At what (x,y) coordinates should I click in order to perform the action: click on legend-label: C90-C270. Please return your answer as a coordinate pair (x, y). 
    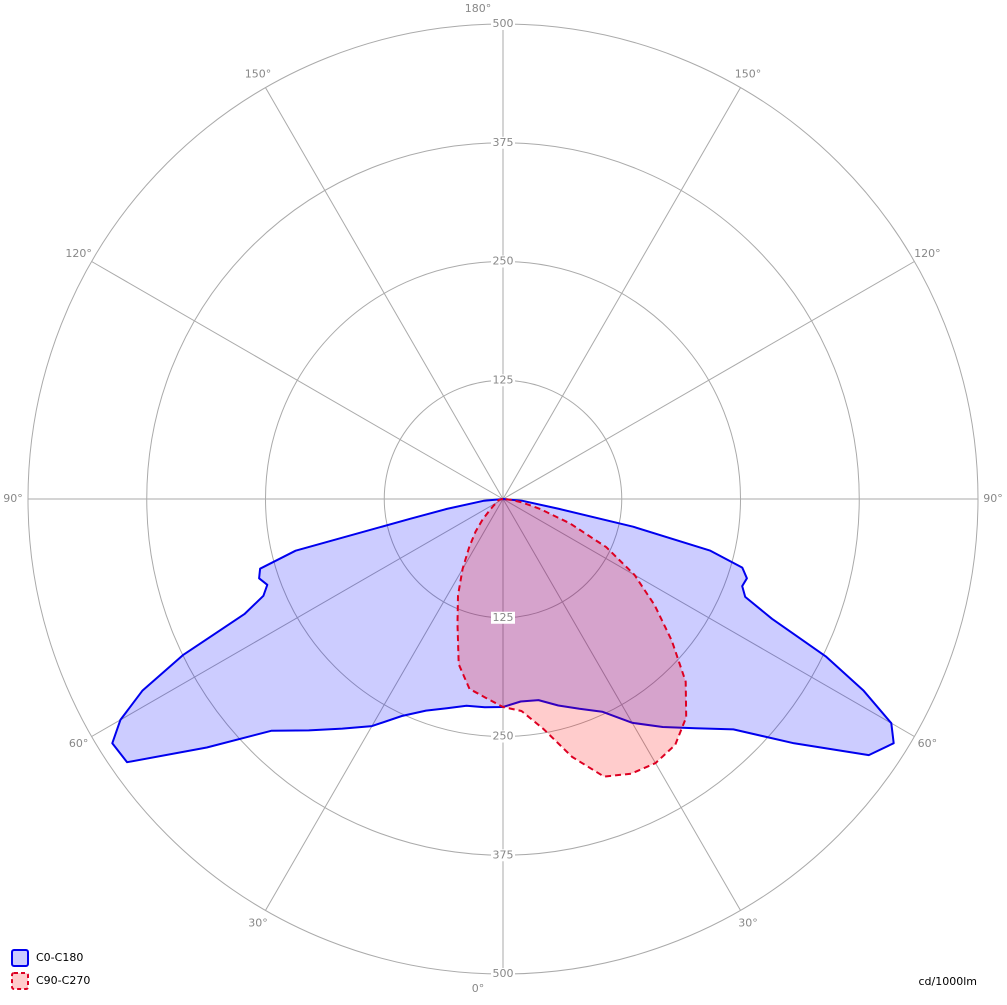
    Looking at the image, I should click on (63, 980).